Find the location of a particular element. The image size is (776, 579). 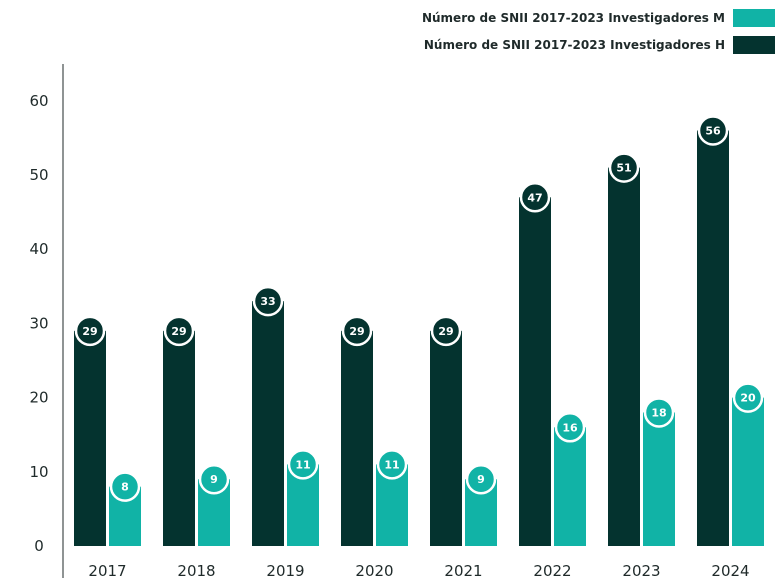

data-label: 16 is located at coordinates (570, 427).